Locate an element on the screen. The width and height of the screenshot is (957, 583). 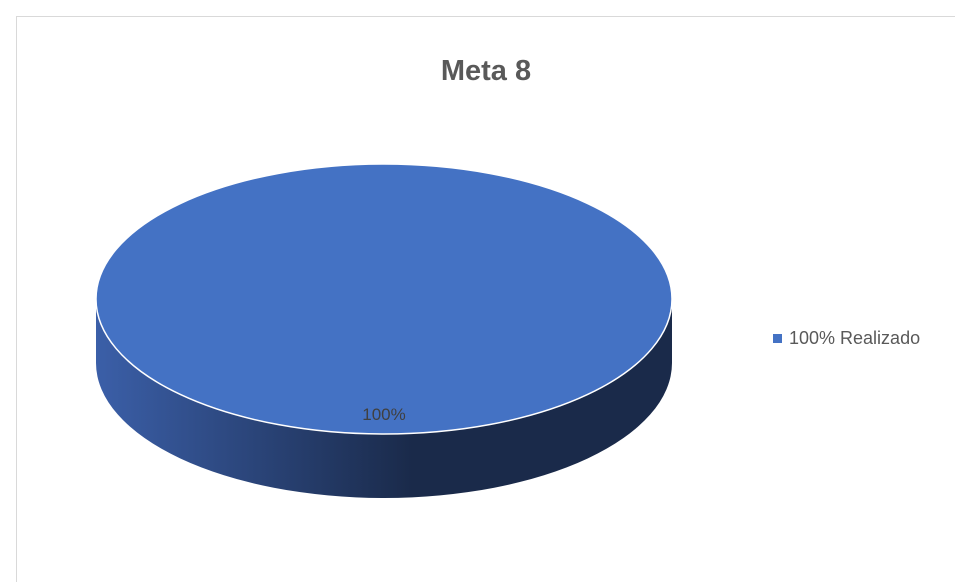
legend-swatch is located at coordinates (777, 338).